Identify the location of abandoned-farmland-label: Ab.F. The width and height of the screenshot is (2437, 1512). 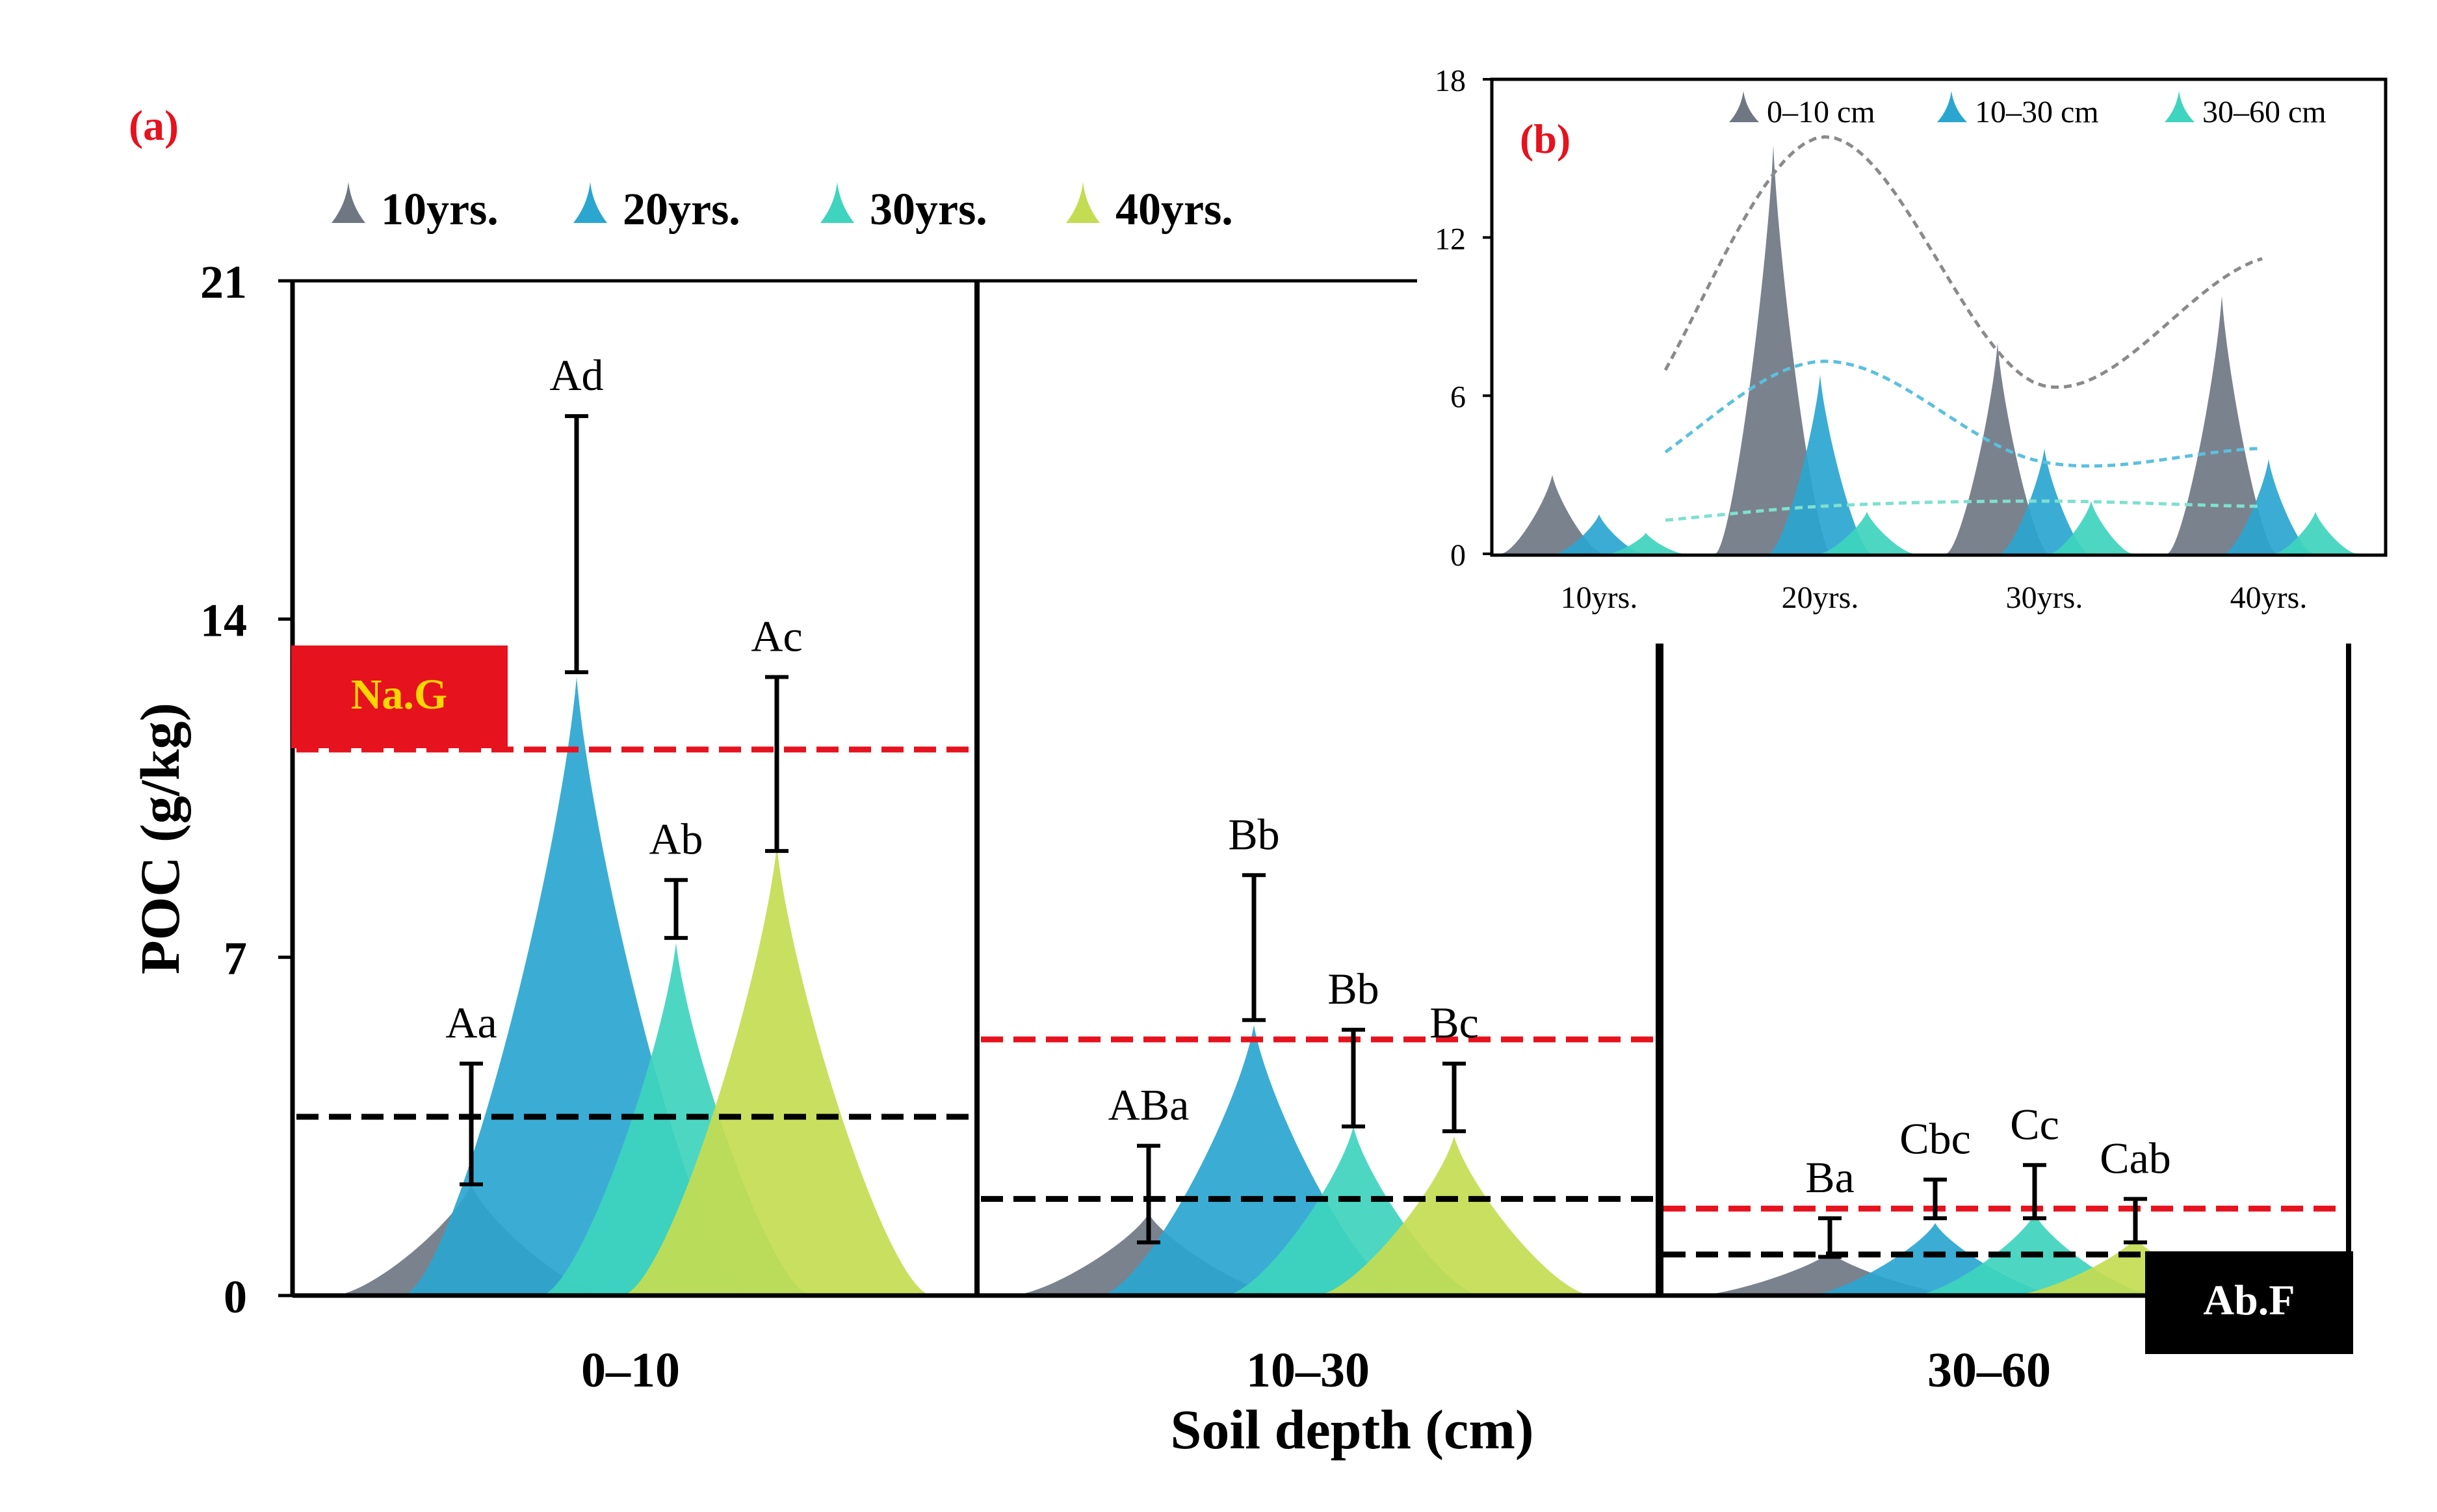
(2249, 1300).